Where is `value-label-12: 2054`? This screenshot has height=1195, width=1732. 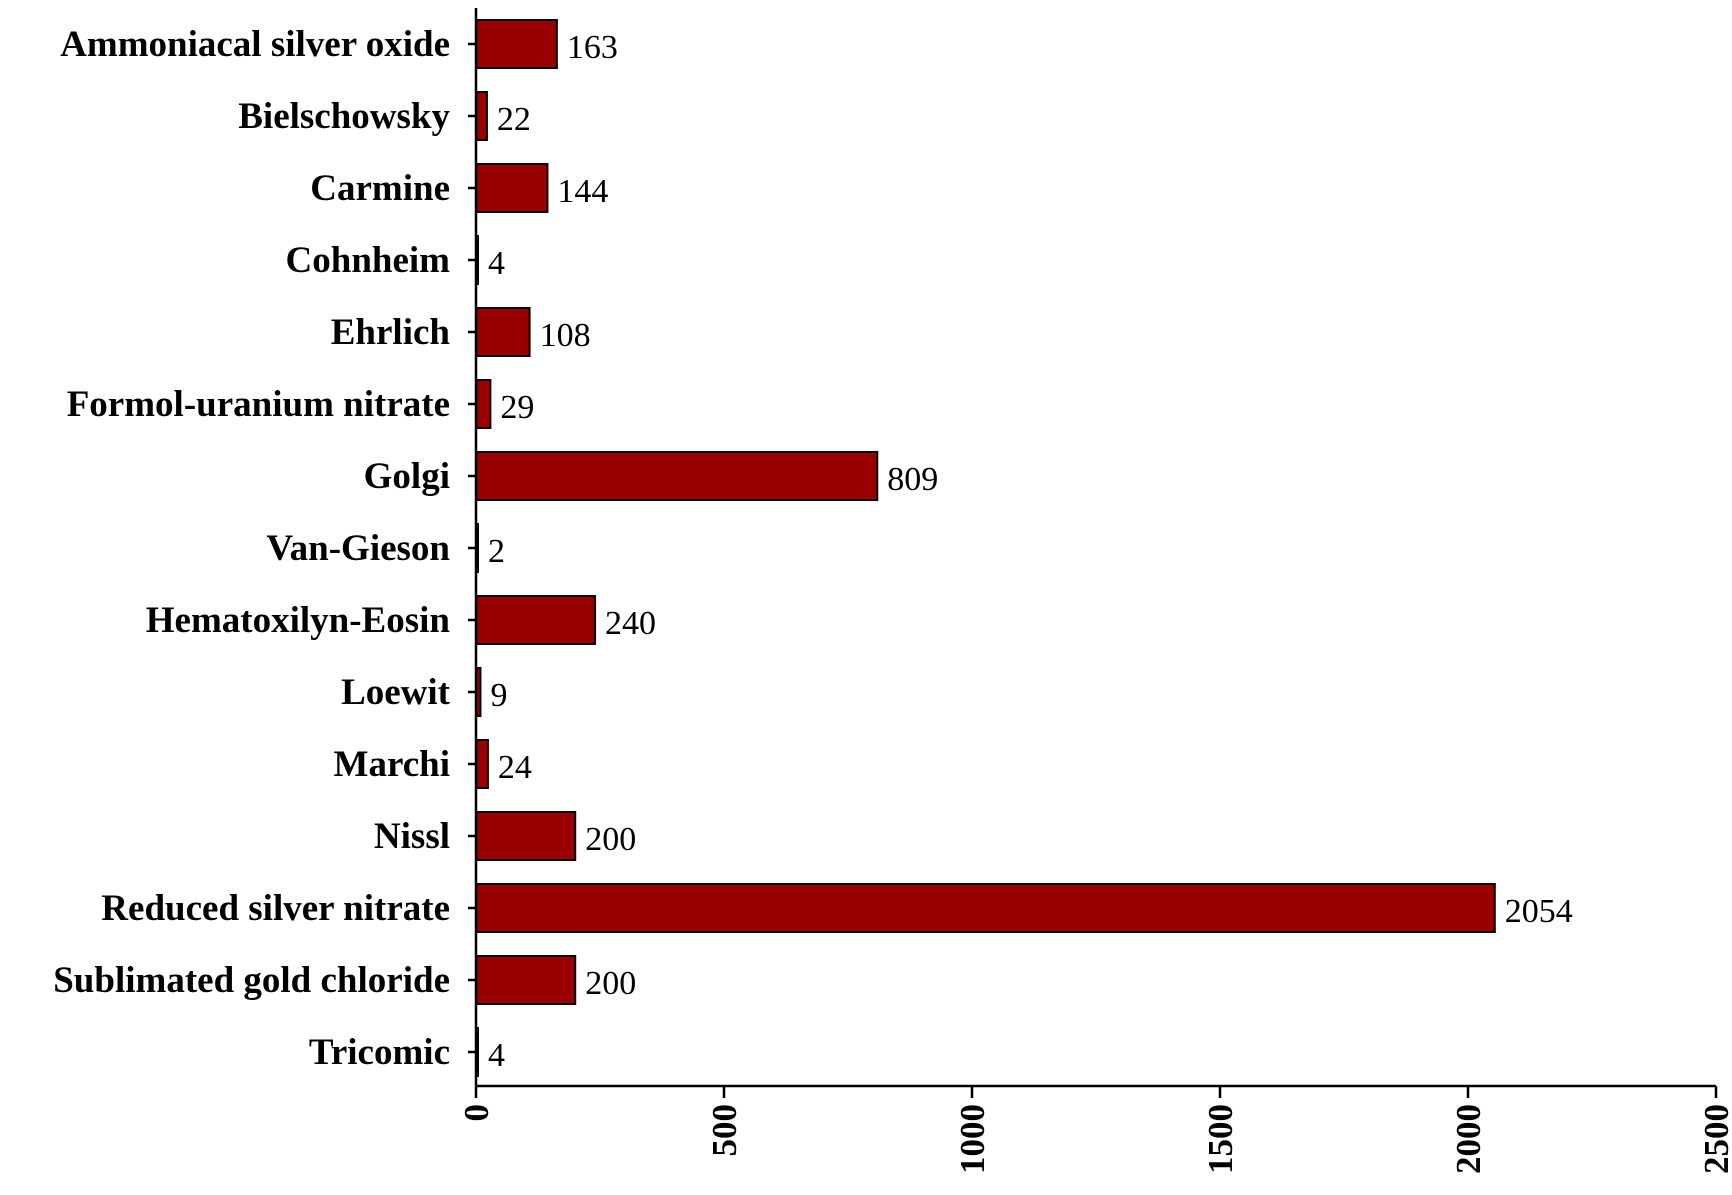
value-label-12: 2054 is located at coordinates (1539, 911).